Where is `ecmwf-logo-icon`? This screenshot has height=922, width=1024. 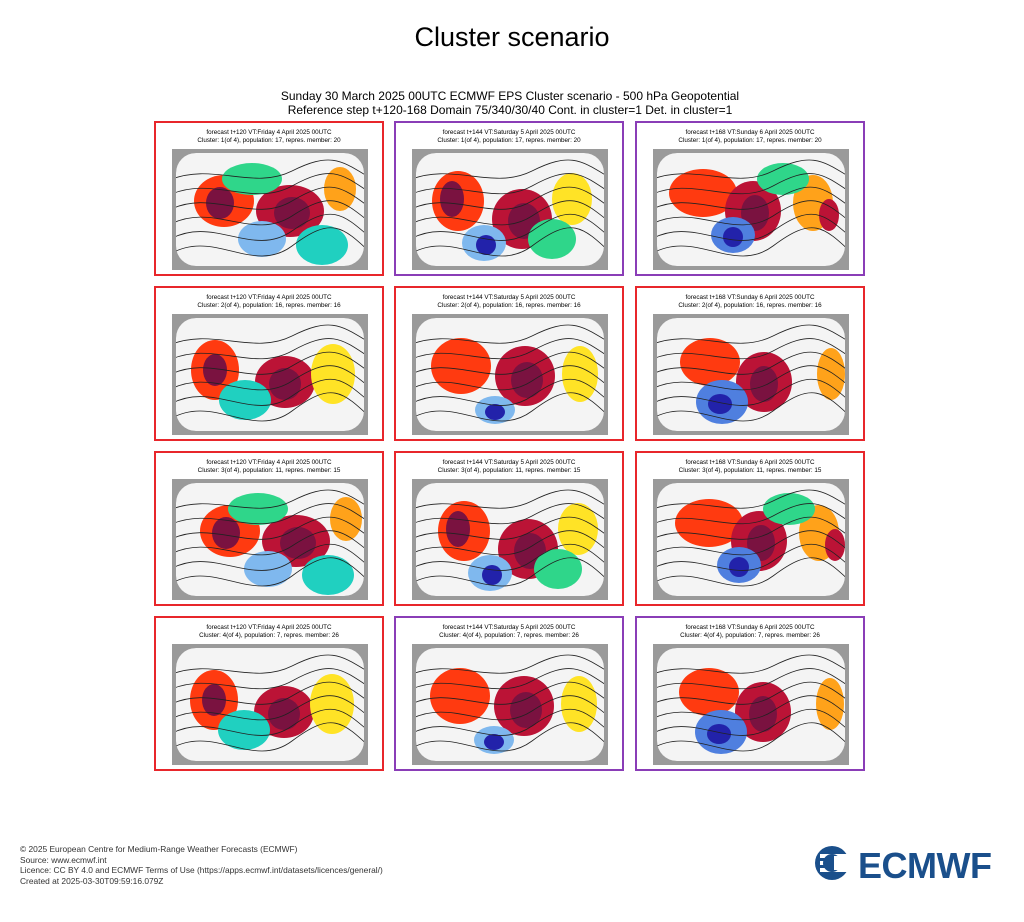
ecmwf-logo-icon is located at coordinates (834, 863).